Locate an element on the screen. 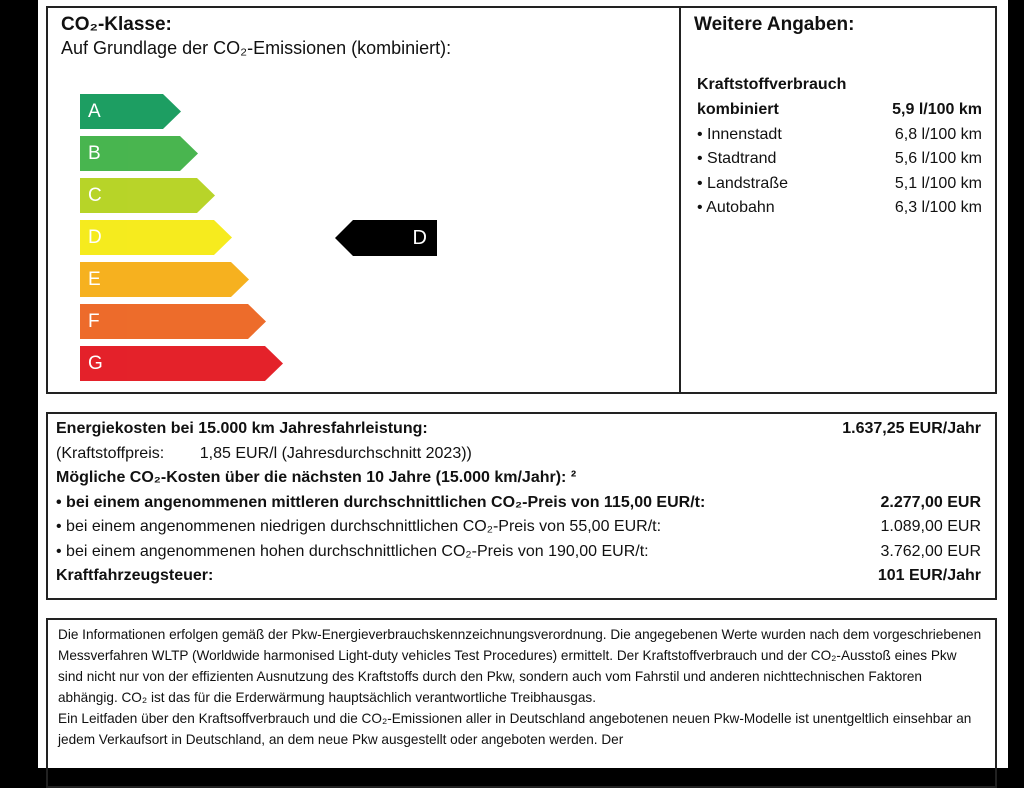 The height and width of the screenshot is (788, 1024). more-info-title: Weitere Angaben: is located at coordinates (774, 24).